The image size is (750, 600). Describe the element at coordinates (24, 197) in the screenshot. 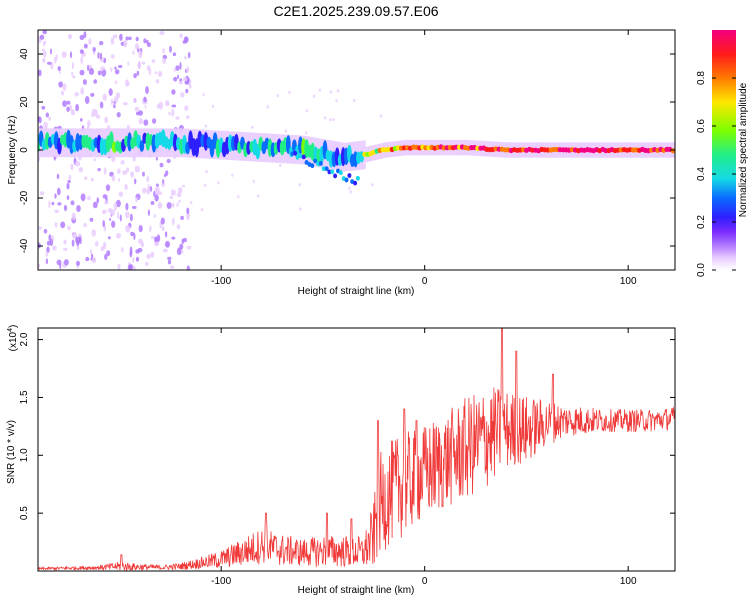

I see `spectrogram-y-tick-label: -20` at that location.